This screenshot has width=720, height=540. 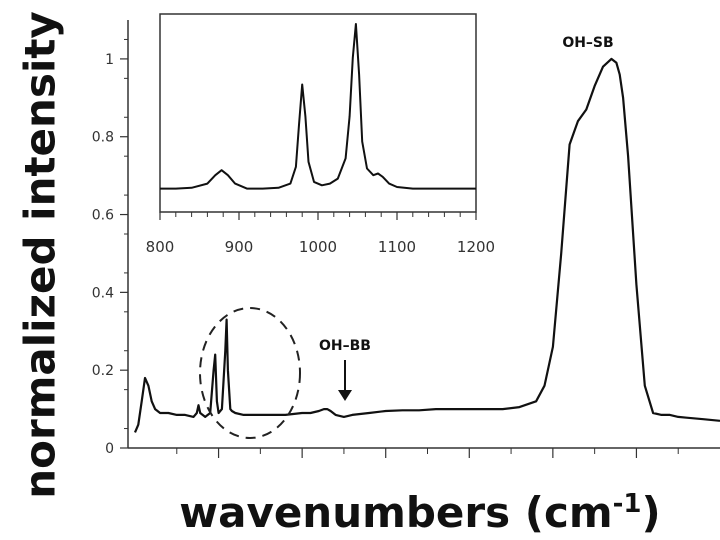 What do you see at coordinates (160, 247) in the screenshot?
I see `inset-x-tick-label: 800` at bounding box center [160, 247].